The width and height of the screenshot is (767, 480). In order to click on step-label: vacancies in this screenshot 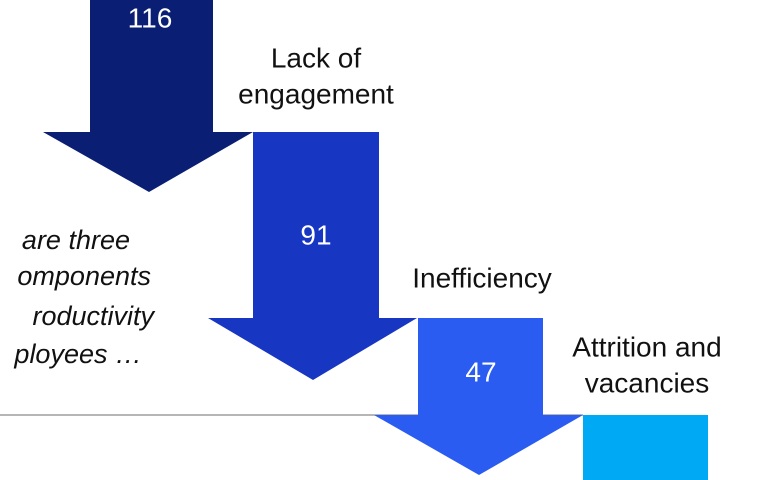, I will do `click(647, 382)`.